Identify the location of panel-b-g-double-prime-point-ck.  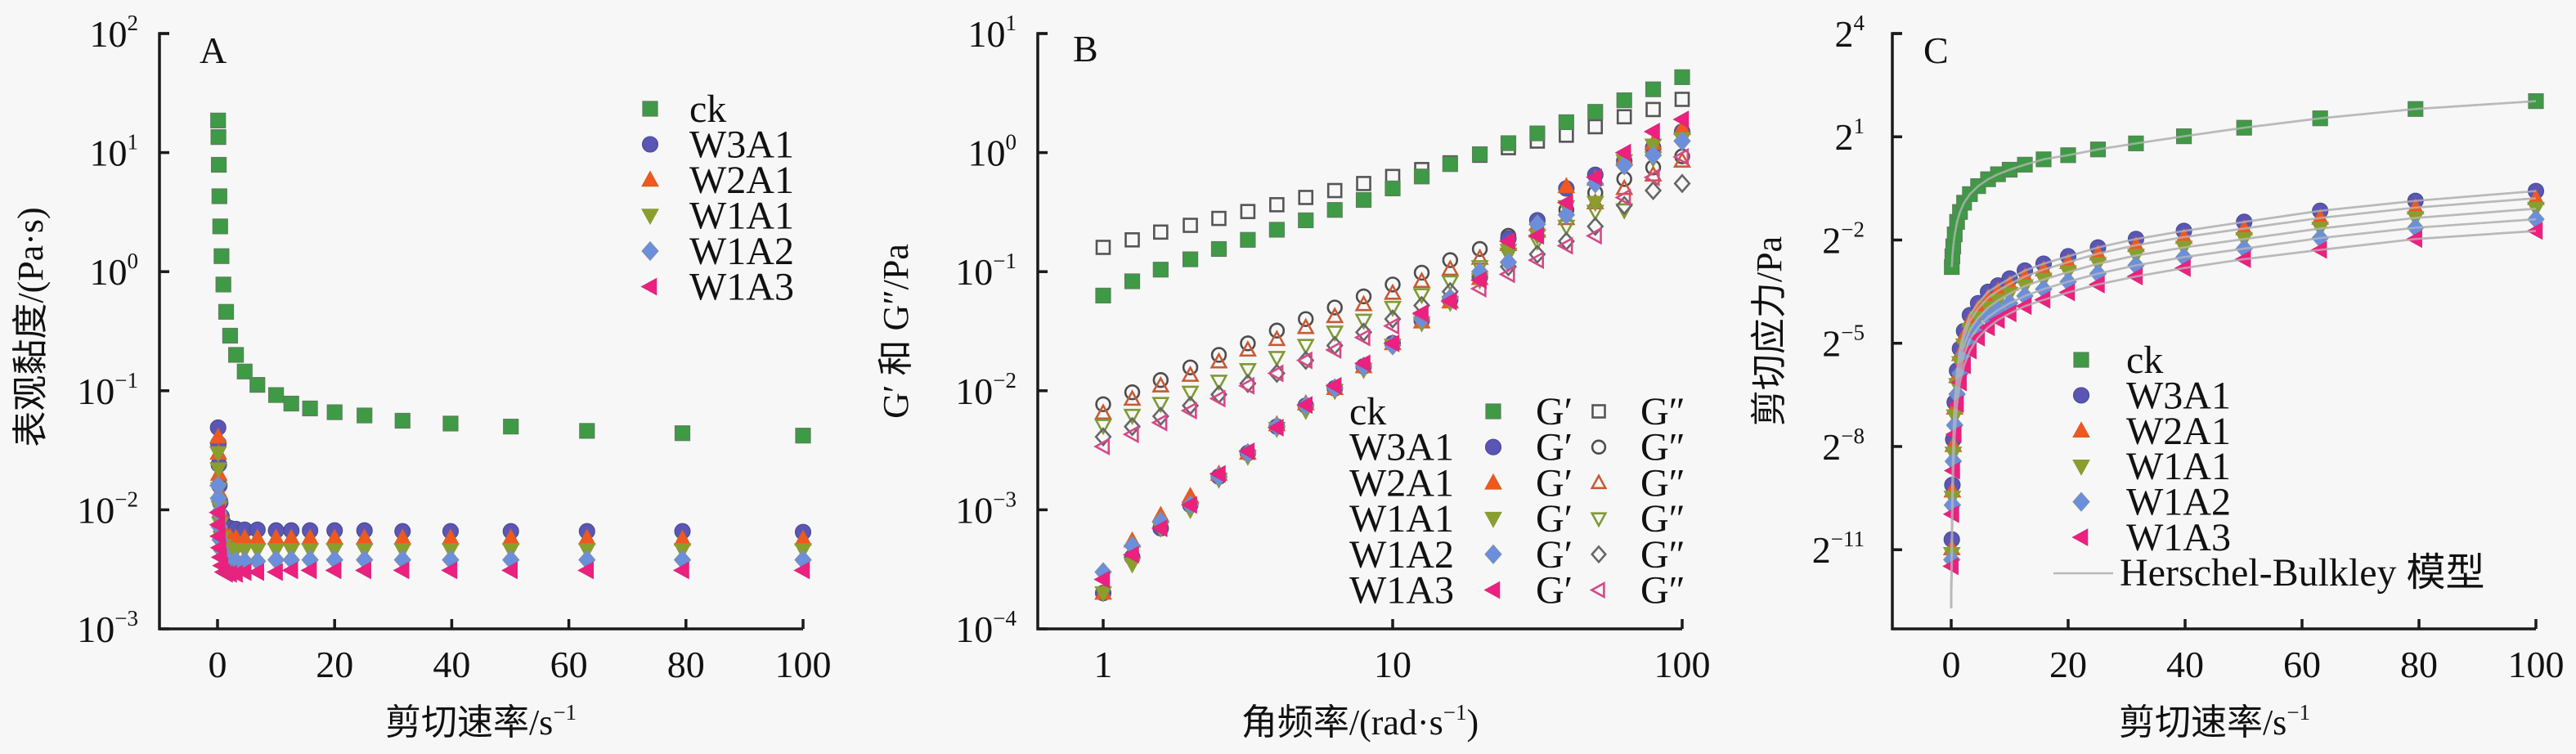
(1596, 127).